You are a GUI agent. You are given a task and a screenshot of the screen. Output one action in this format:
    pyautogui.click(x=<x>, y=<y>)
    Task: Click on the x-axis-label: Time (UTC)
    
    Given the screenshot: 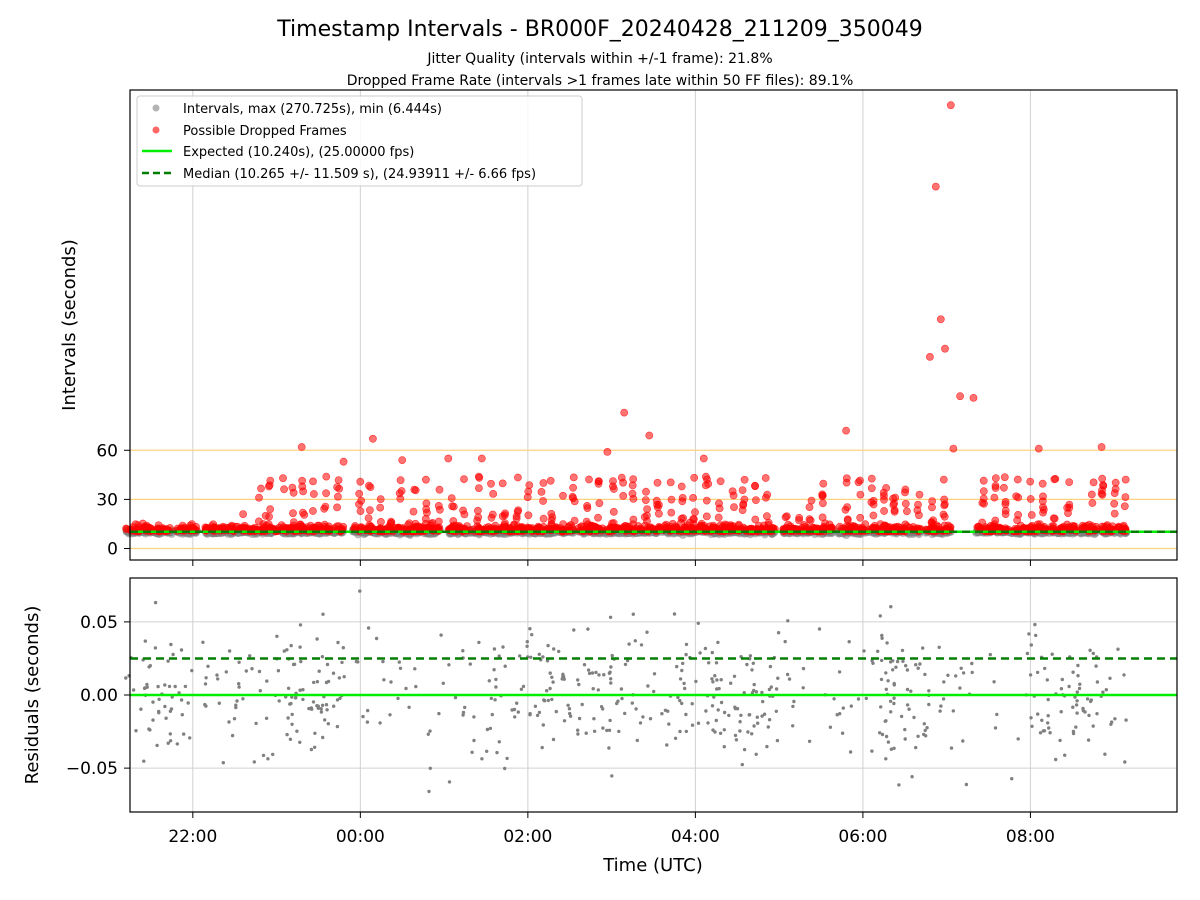 What is the action you would take?
    pyautogui.click(x=652, y=865)
    